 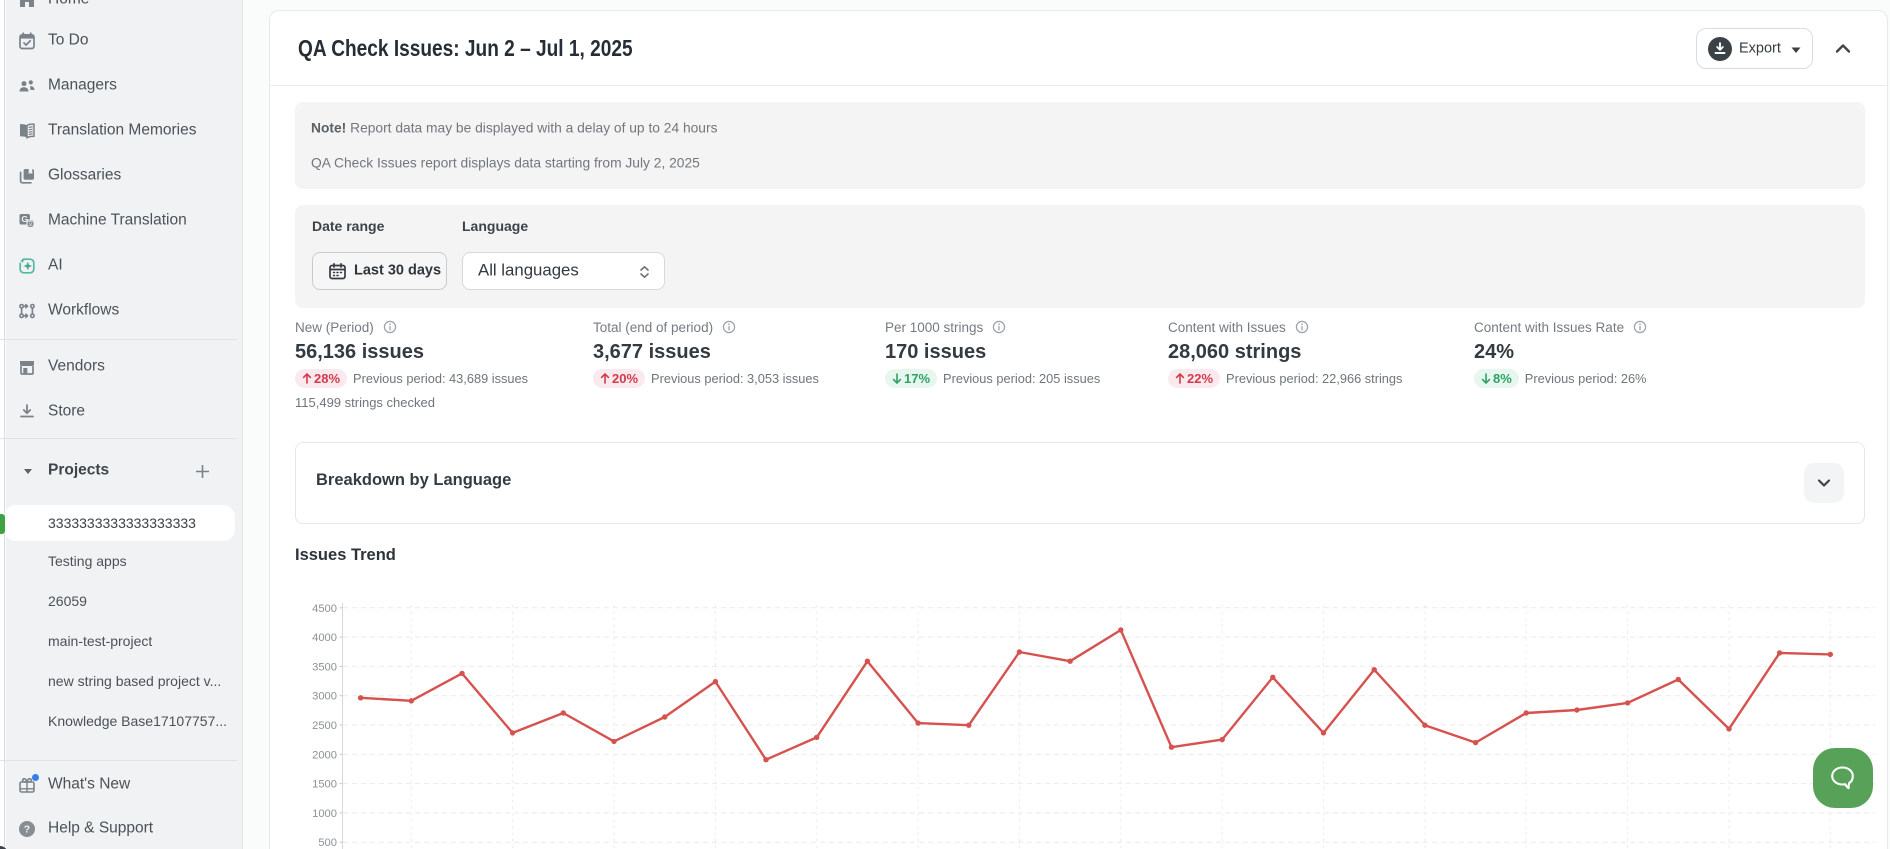 I want to click on svg-text: 文, so click(x=30, y=223).